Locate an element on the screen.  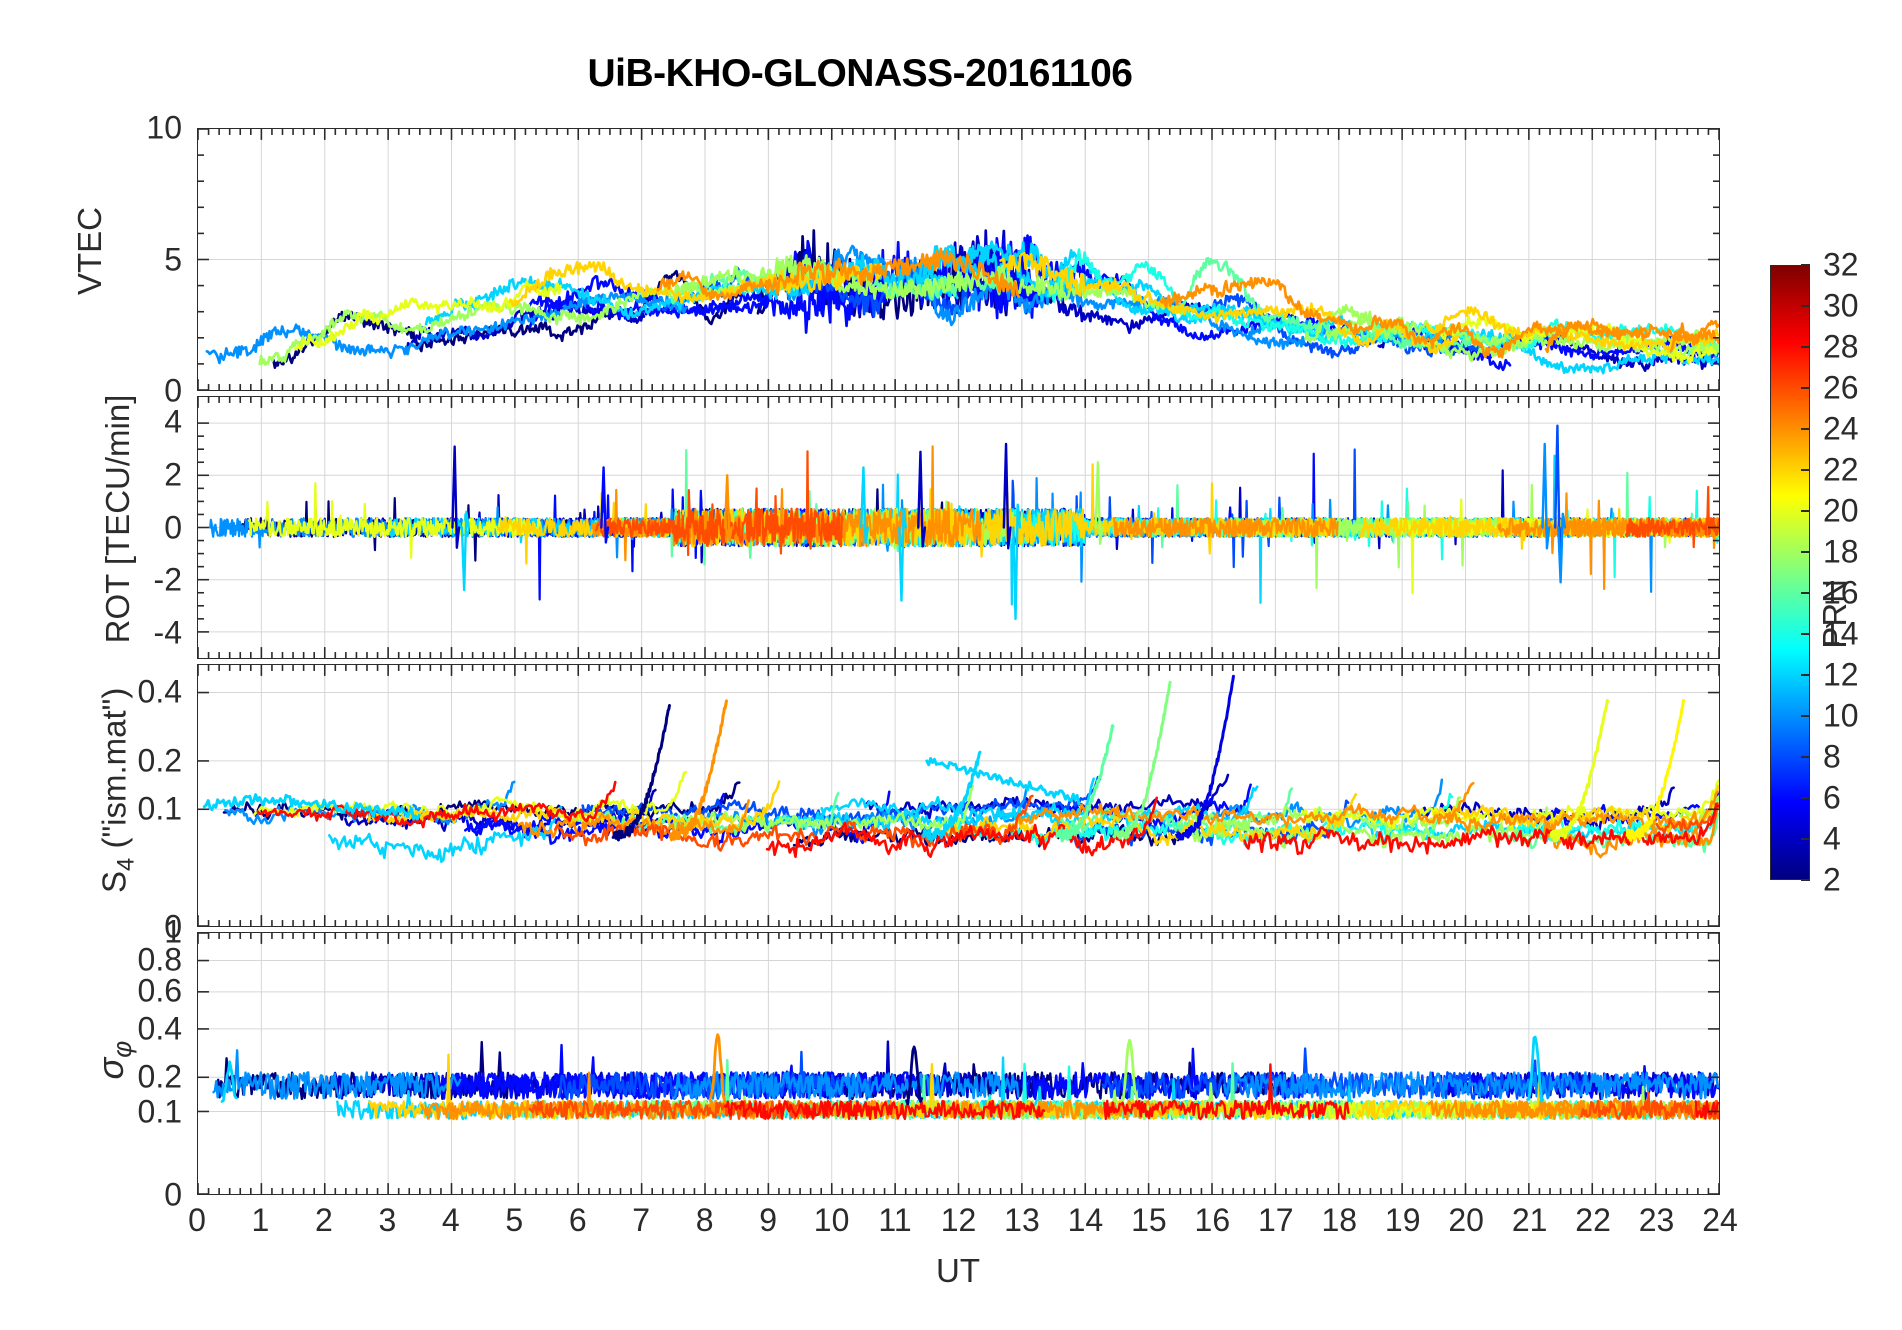
xtick-14: 14 is located at coordinates (1085, 1220).